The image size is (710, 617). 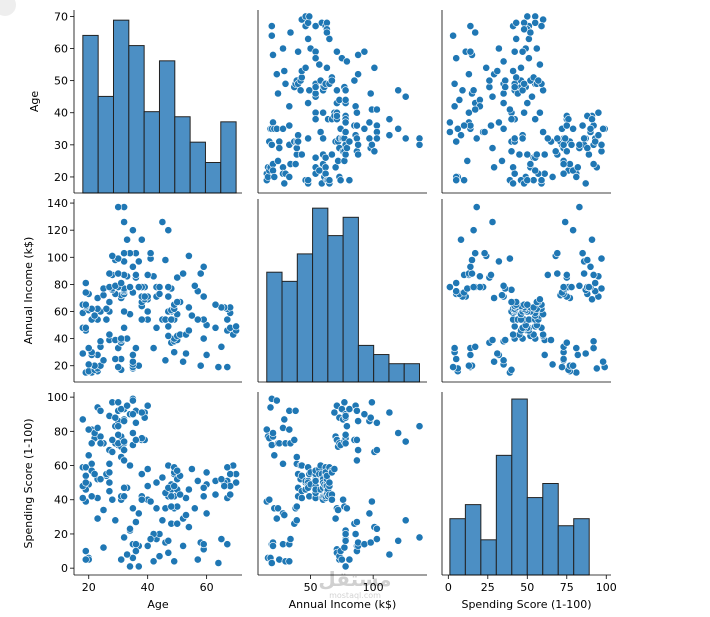 I want to click on y-tick-label: 120, so click(x=57, y=230).